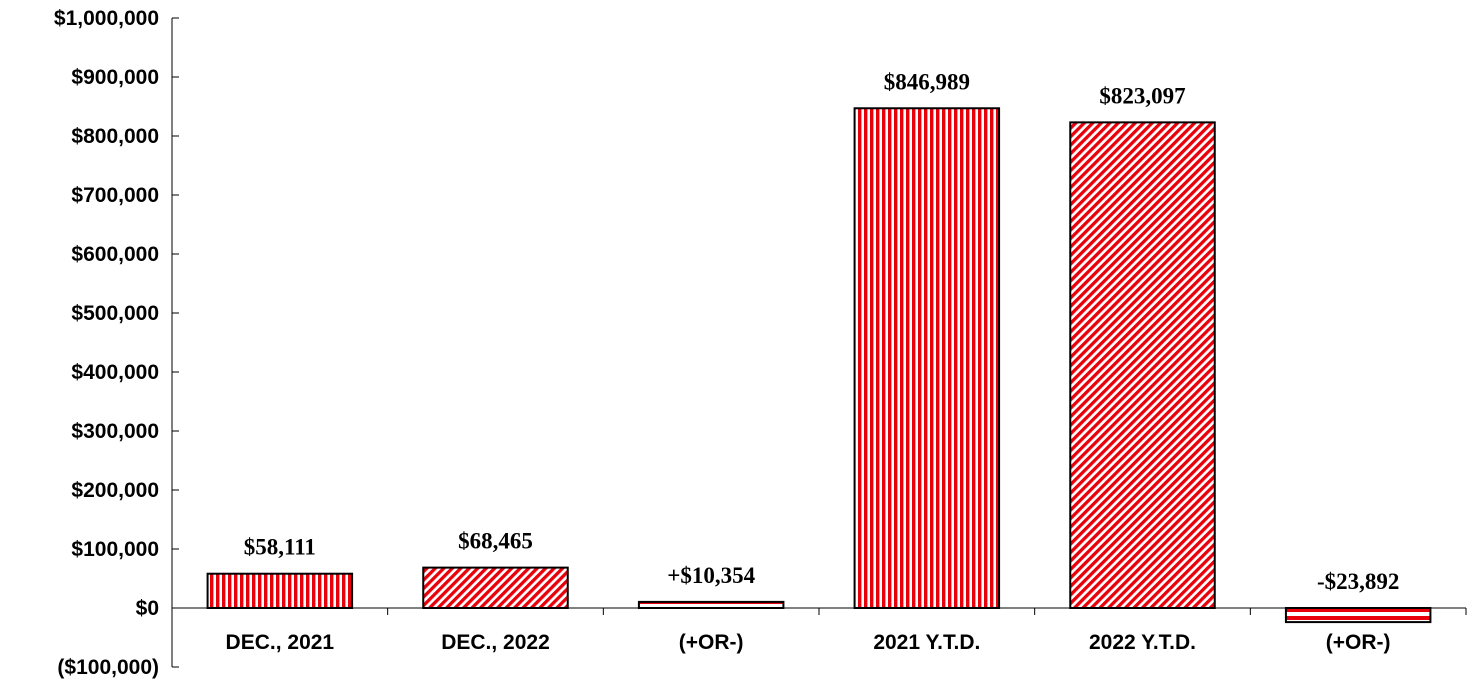  What do you see at coordinates (1142, 95) in the screenshot?
I see `data-label: $823,097` at bounding box center [1142, 95].